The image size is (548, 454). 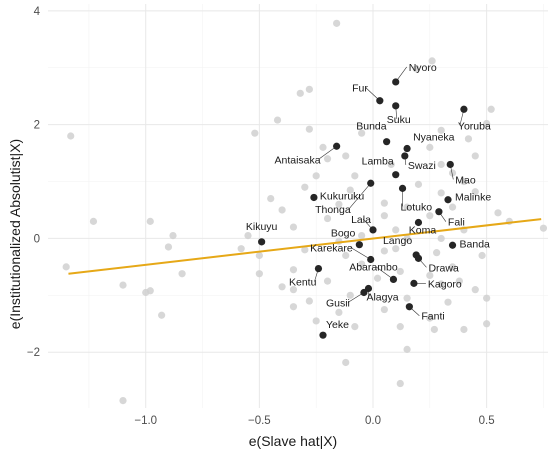 I want to click on point-label: Bogo, so click(x=343, y=234).